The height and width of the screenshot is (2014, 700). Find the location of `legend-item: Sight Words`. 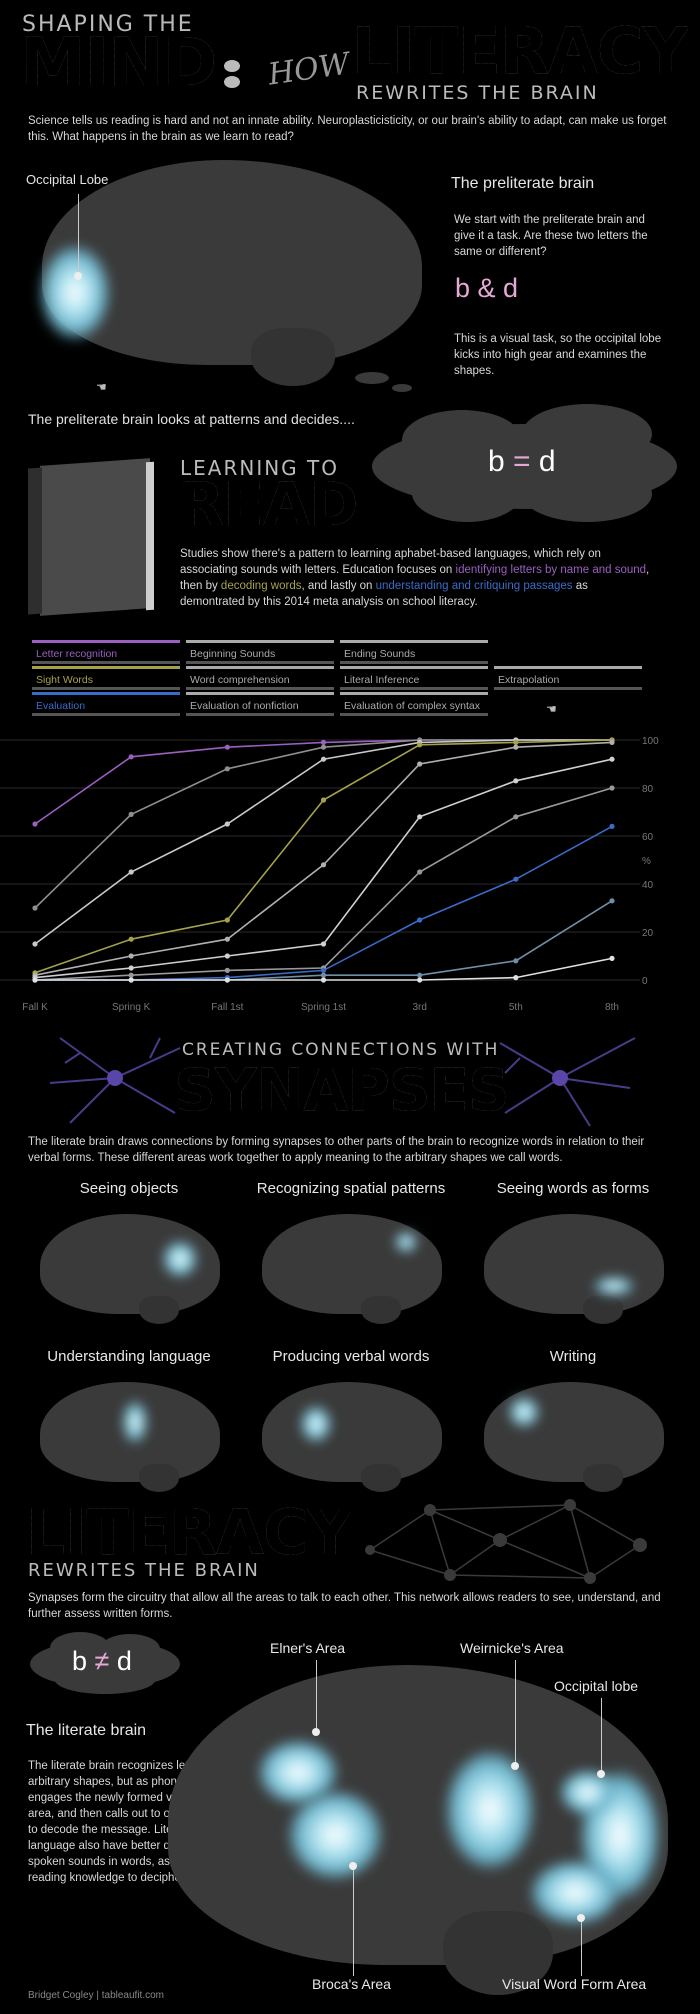

legend-item: Sight Words is located at coordinates (106, 678).